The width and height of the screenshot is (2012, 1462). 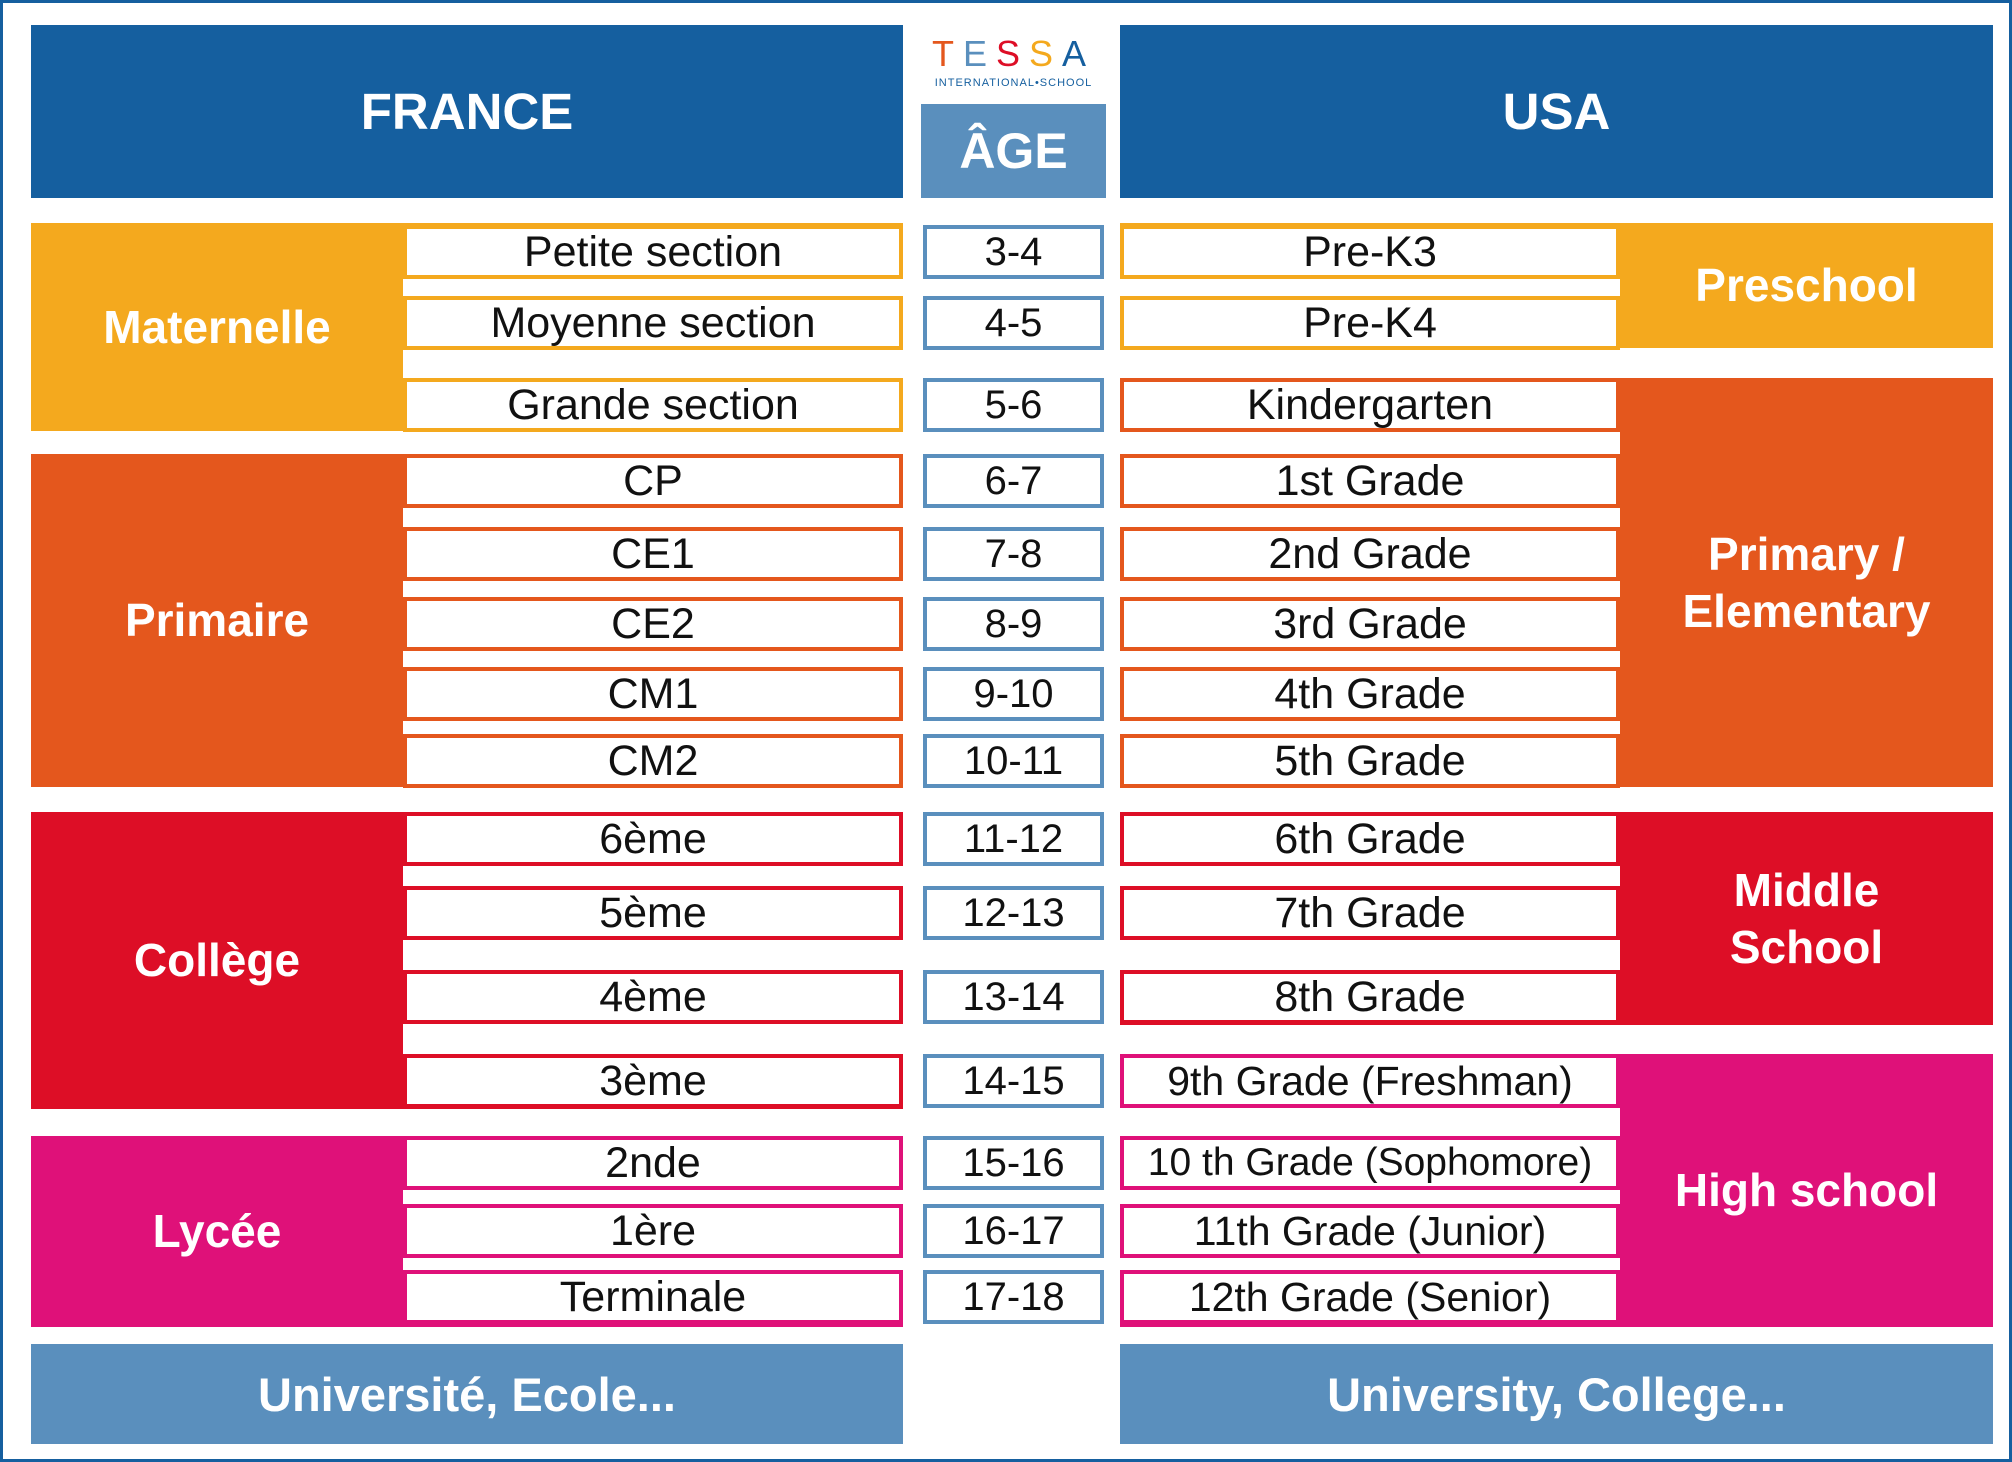 I want to click on usa-group-label: Primary / Elementary, so click(x=1806, y=582).